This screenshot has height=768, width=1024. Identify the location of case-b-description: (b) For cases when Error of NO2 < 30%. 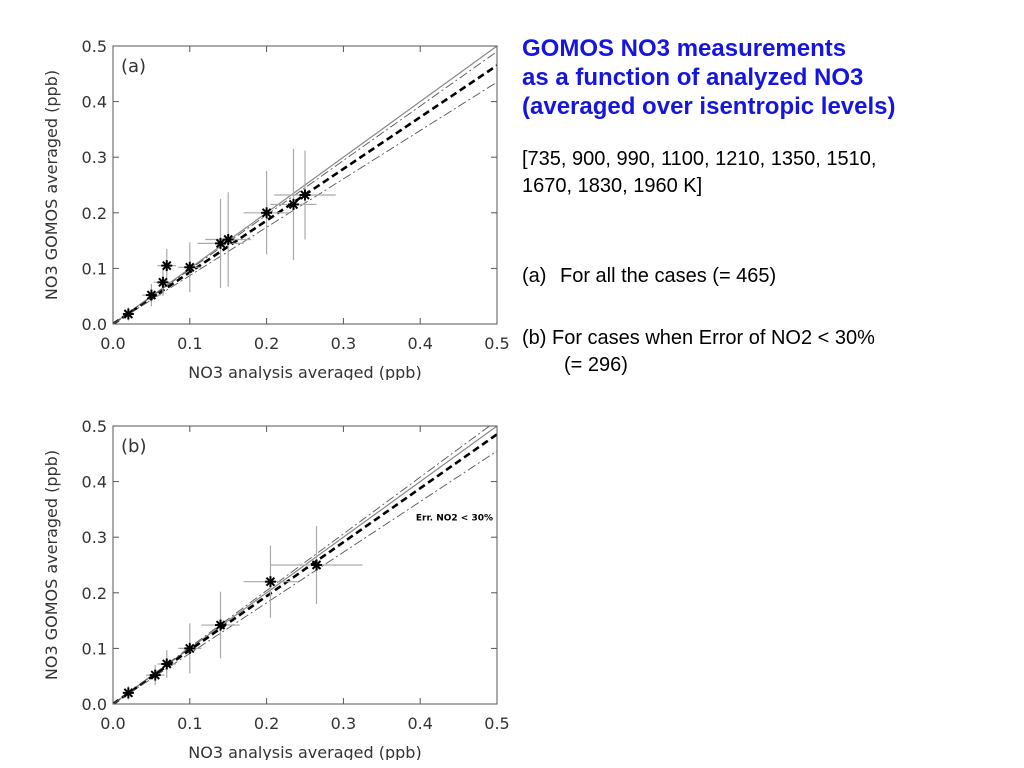
(698, 338).